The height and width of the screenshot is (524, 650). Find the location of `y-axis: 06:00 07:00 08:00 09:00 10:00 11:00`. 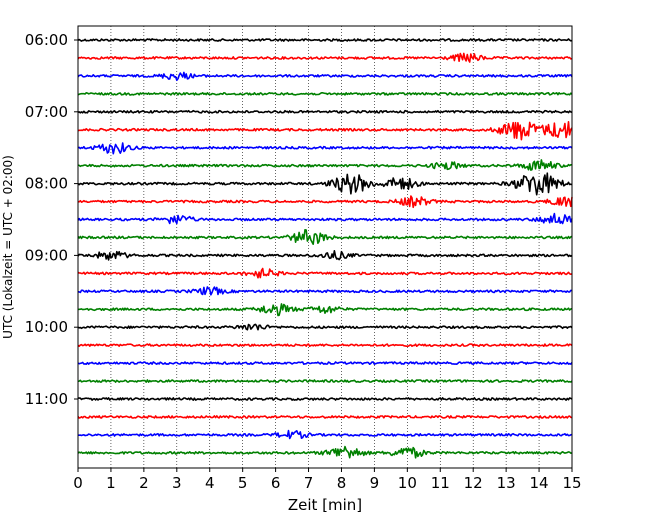

y-axis: 06:00 07:00 08:00 09:00 10:00 11:00 is located at coordinates (51, 219).